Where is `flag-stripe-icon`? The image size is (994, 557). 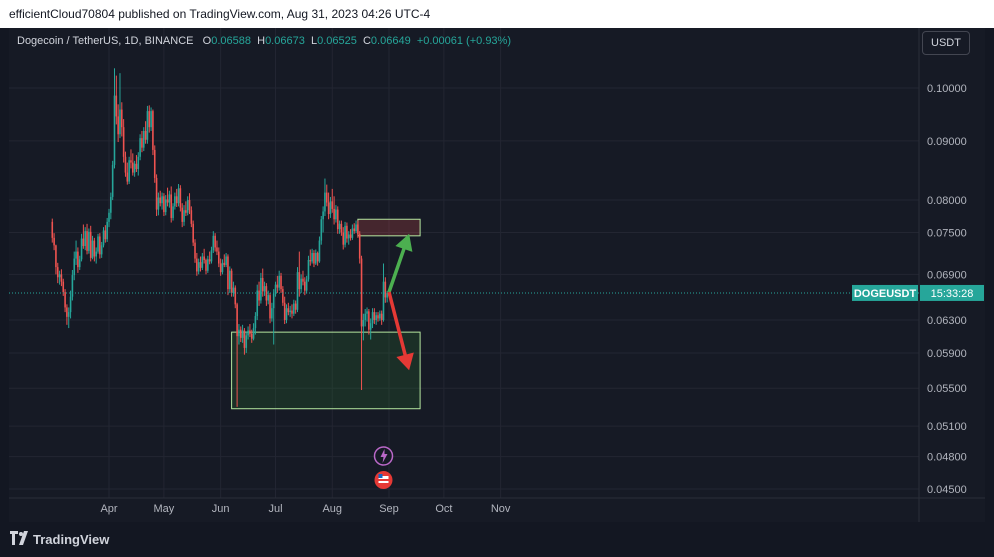
flag-stripe-icon is located at coordinates (383, 477).